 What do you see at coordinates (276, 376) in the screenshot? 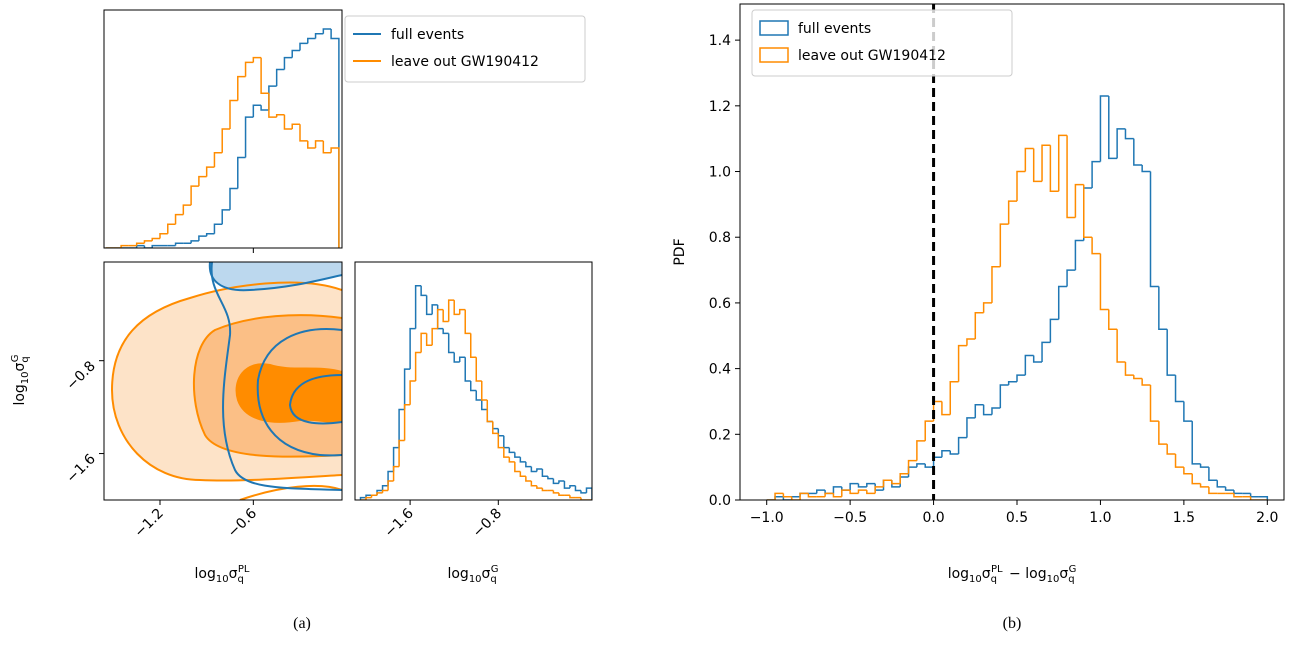
I see `contour-line` at bounding box center [276, 376].